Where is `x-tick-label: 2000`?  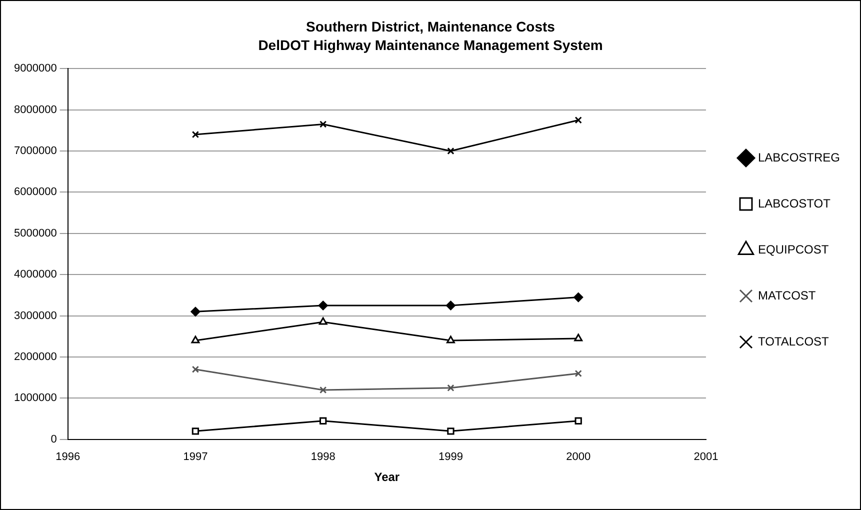 x-tick-label: 2000 is located at coordinates (578, 457).